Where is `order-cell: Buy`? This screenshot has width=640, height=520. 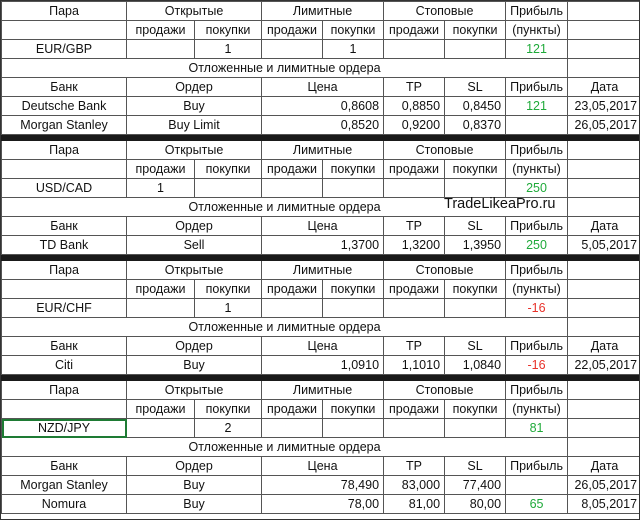
order-cell: Buy is located at coordinates (194, 365).